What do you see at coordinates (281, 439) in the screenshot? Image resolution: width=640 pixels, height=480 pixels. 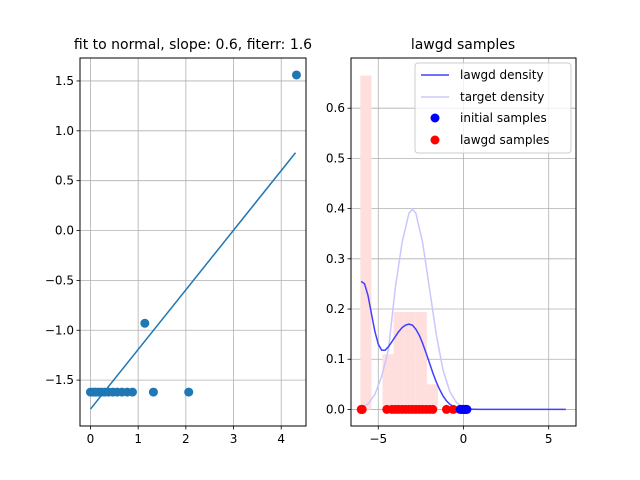 I see `left-x-tick-label: 4` at bounding box center [281, 439].